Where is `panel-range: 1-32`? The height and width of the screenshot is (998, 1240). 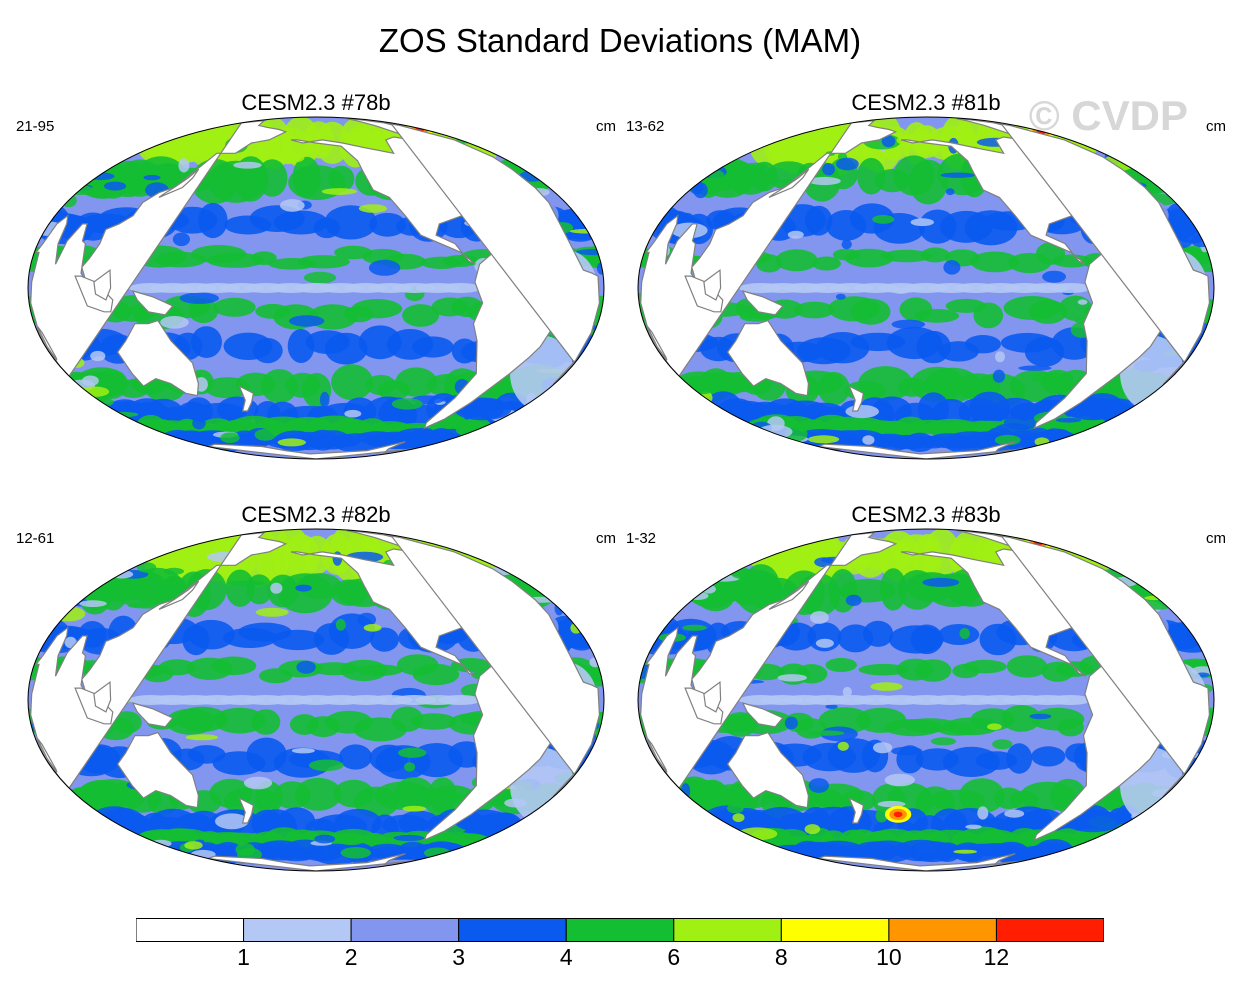 panel-range: 1-32 is located at coordinates (641, 538).